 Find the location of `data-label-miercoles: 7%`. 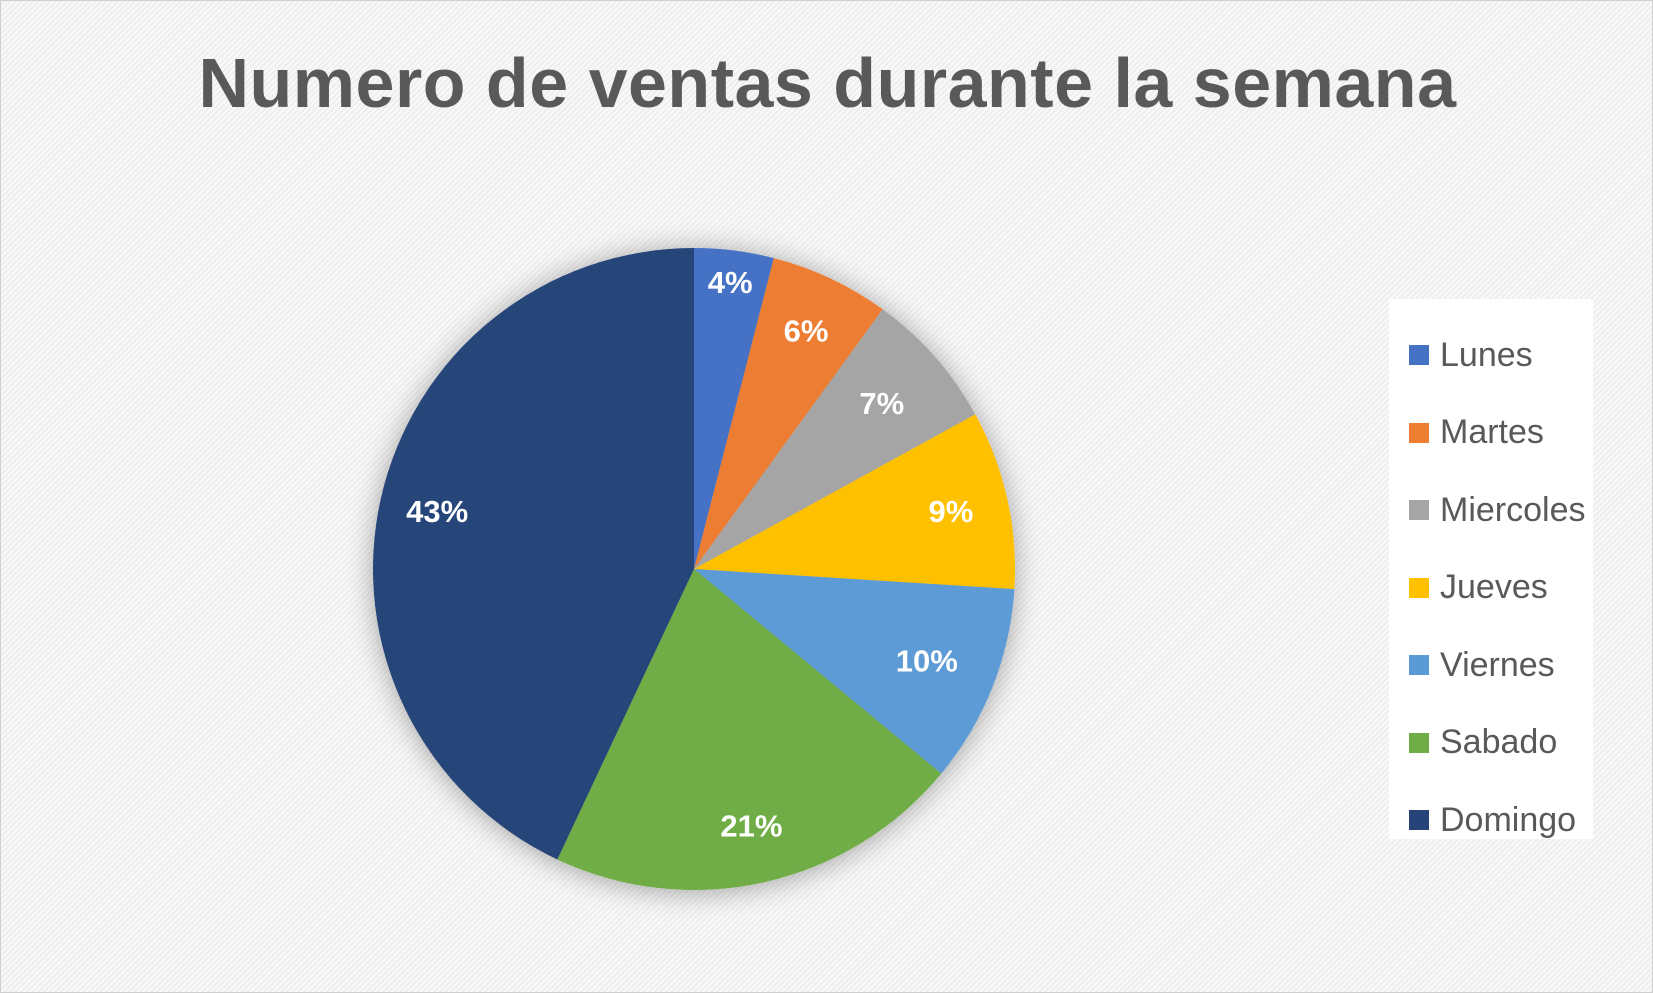

data-label-miercoles: 7% is located at coordinates (881, 403).